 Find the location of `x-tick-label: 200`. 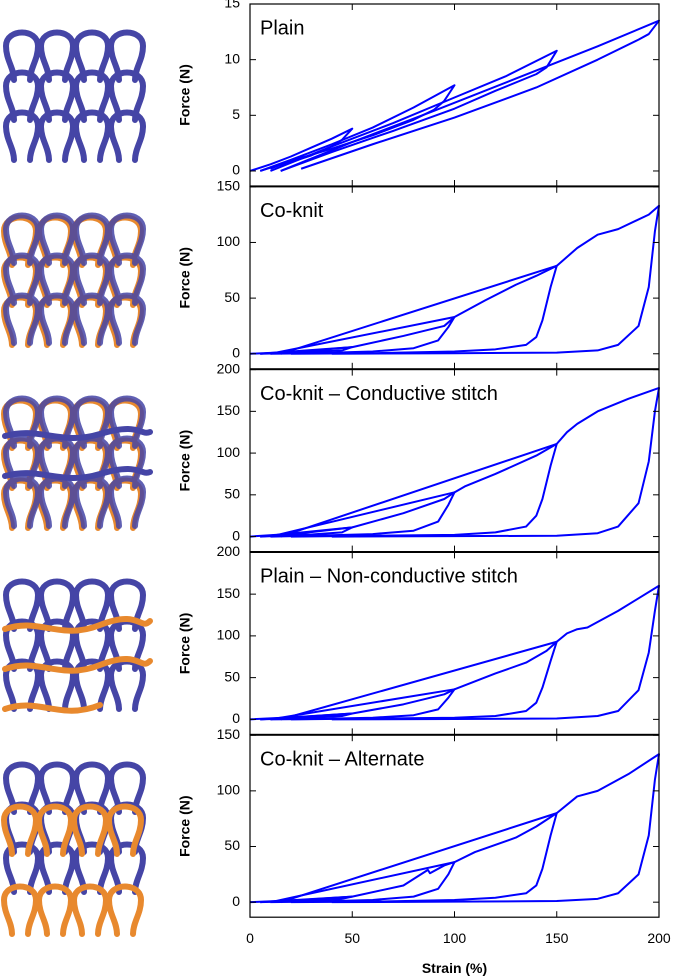

x-tick-label: 200 is located at coordinates (659, 938).